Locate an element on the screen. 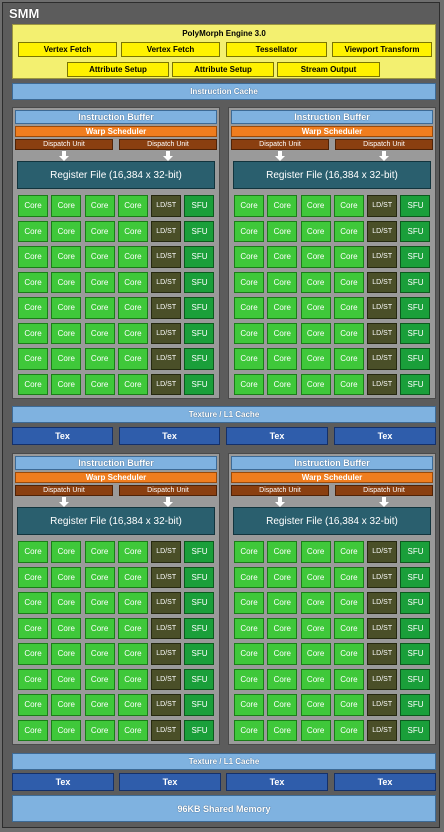  register-file: Register File (16,384 x 32-bit) is located at coordinates (332, 175).